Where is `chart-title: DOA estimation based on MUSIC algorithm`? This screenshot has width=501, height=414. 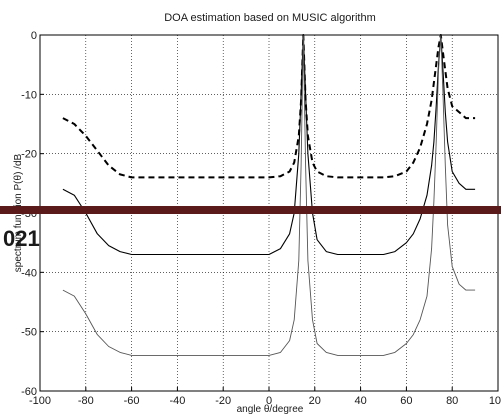
chart-title: DOA estimation based on MUSIC algorithm is located at coordinates (270, 18).